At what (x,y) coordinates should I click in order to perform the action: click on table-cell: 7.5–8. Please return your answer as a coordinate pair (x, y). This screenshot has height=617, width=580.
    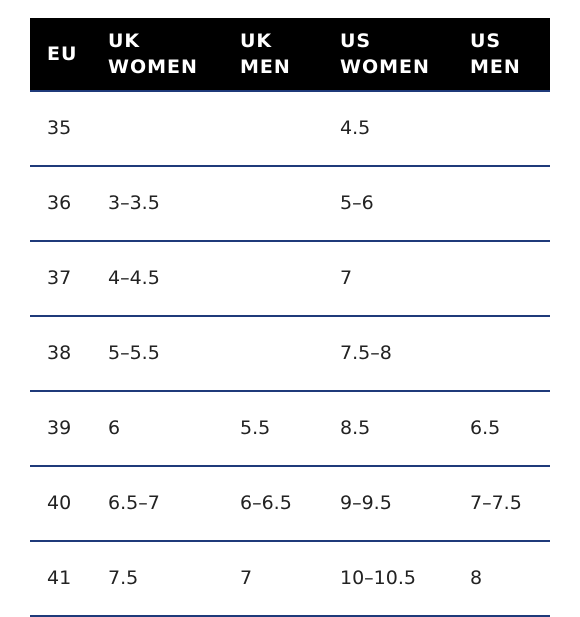
    Looking at the image, I should click on (366, 353).